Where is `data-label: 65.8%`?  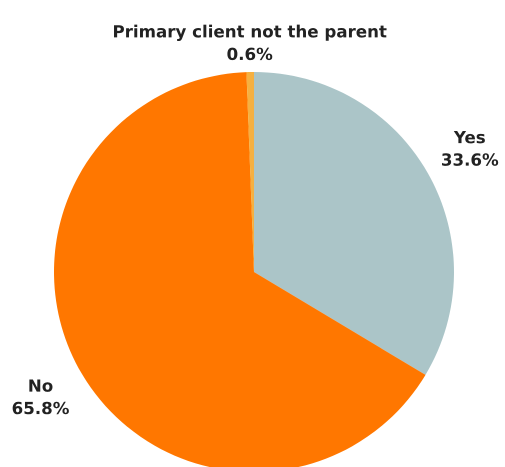
data-label: 65.8% is located at coordinates (40, 408).